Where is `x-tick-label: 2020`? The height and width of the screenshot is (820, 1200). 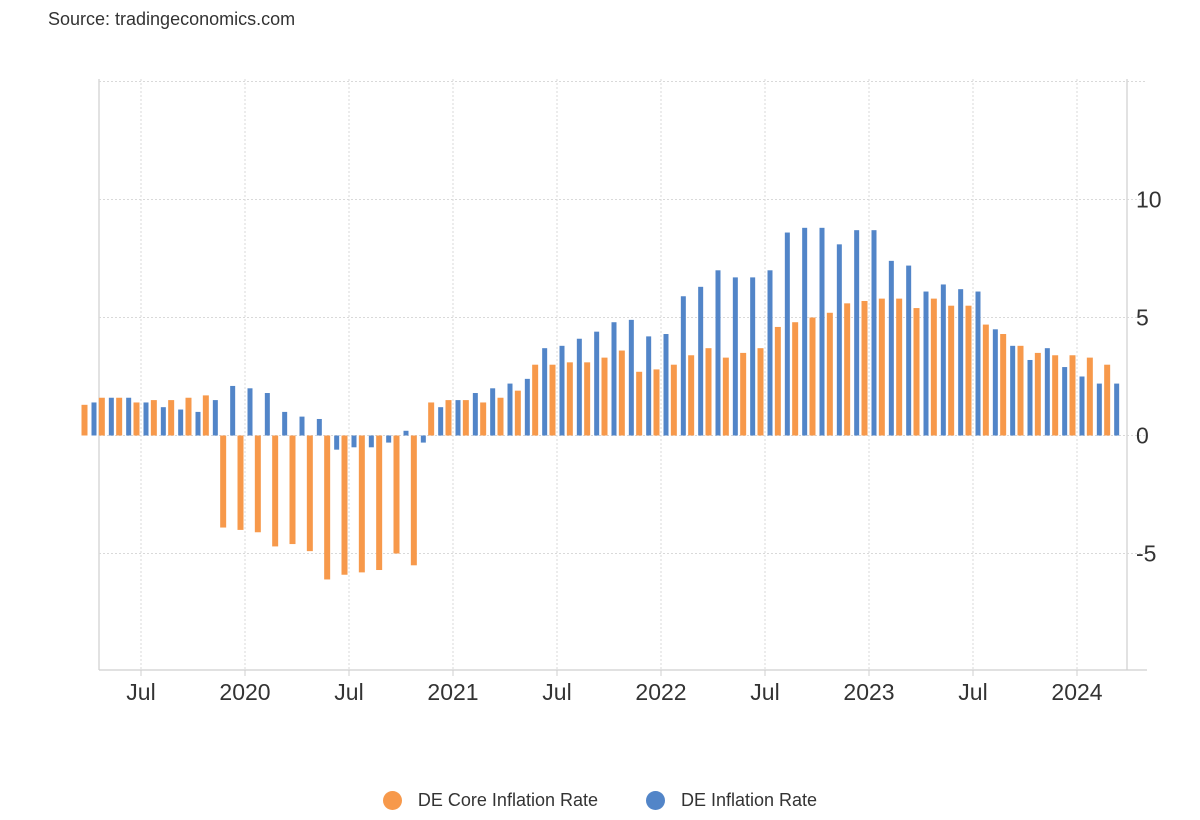 x-tick-label: 2020 is located at coordinates (244, 692).